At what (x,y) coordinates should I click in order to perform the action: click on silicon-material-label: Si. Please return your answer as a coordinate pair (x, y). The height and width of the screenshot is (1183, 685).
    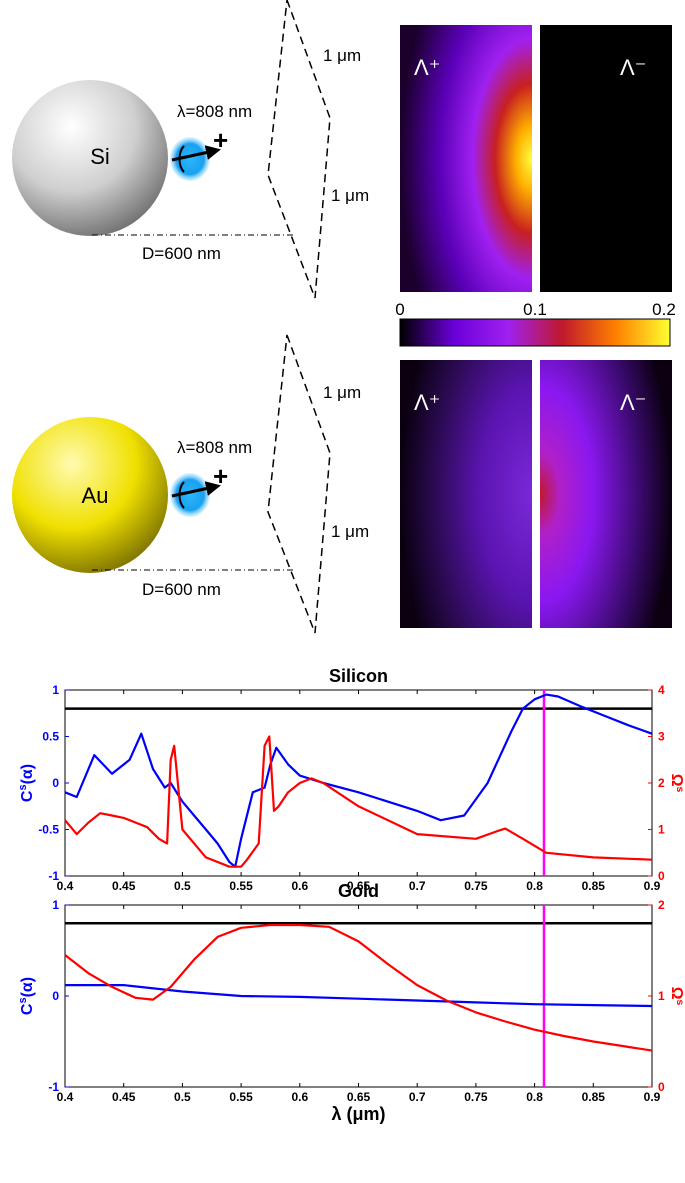
    Looking at the image, I should click on (100, 156).